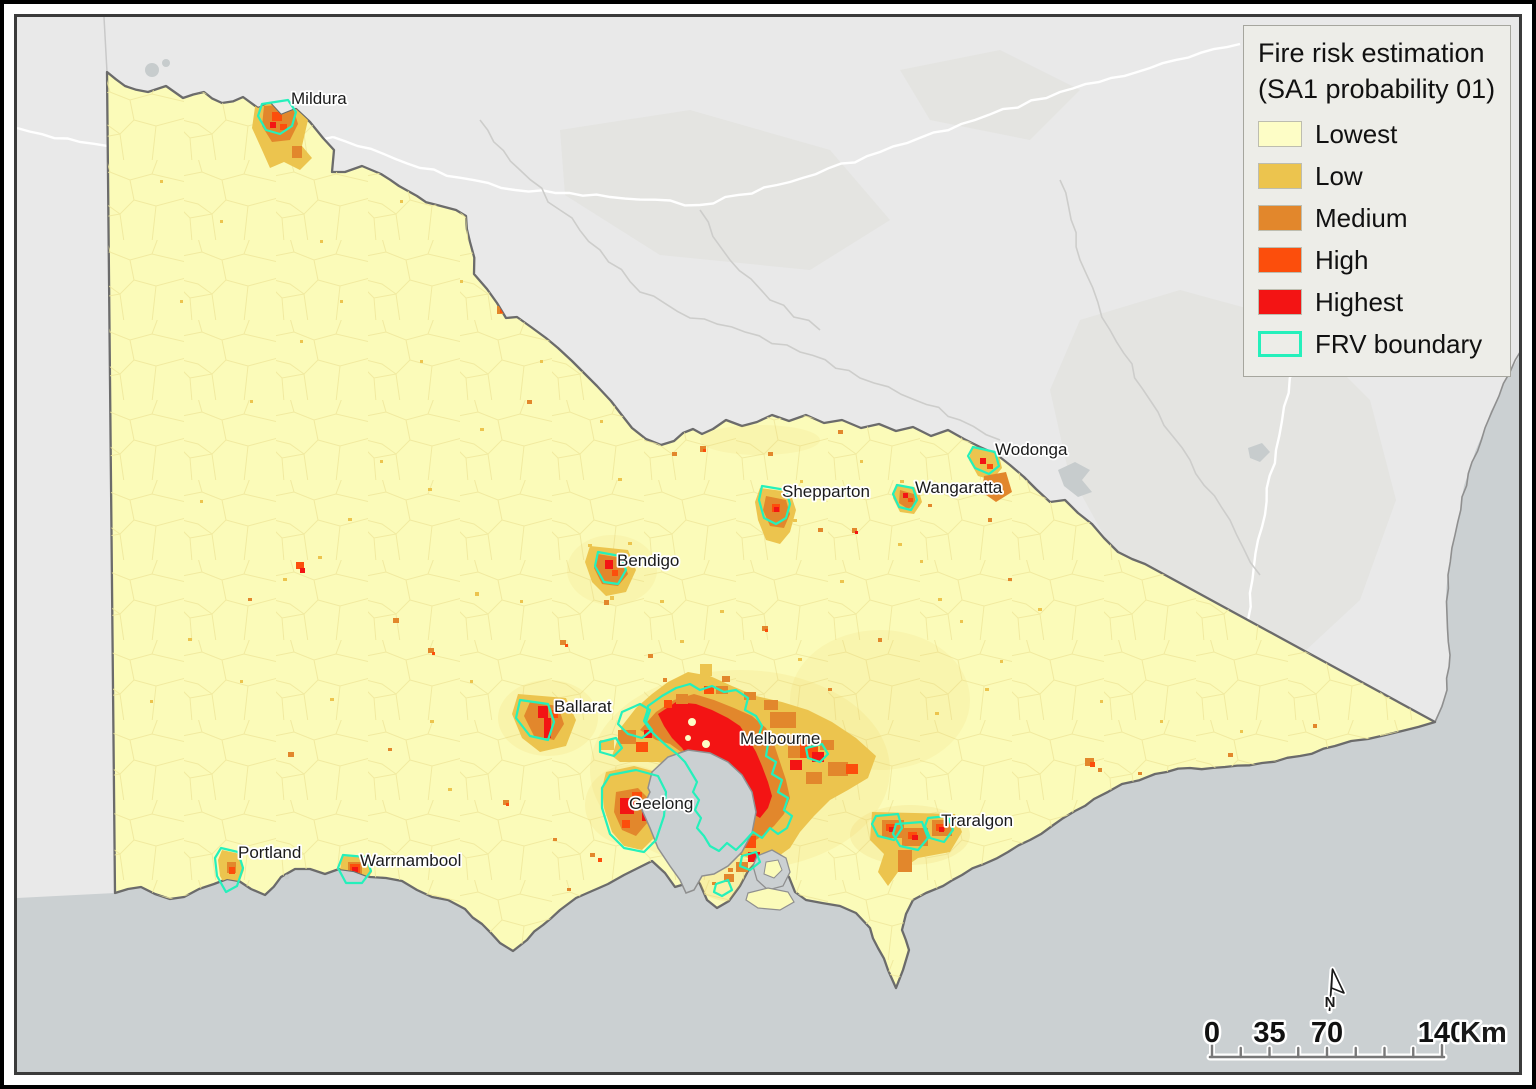 Image resolution: width=1536 pixels, height=1089 pixels. Describe the element at coordinates (977, 820) in the screenshot. I see `city-label-traralgon: Traralgon` at that location.